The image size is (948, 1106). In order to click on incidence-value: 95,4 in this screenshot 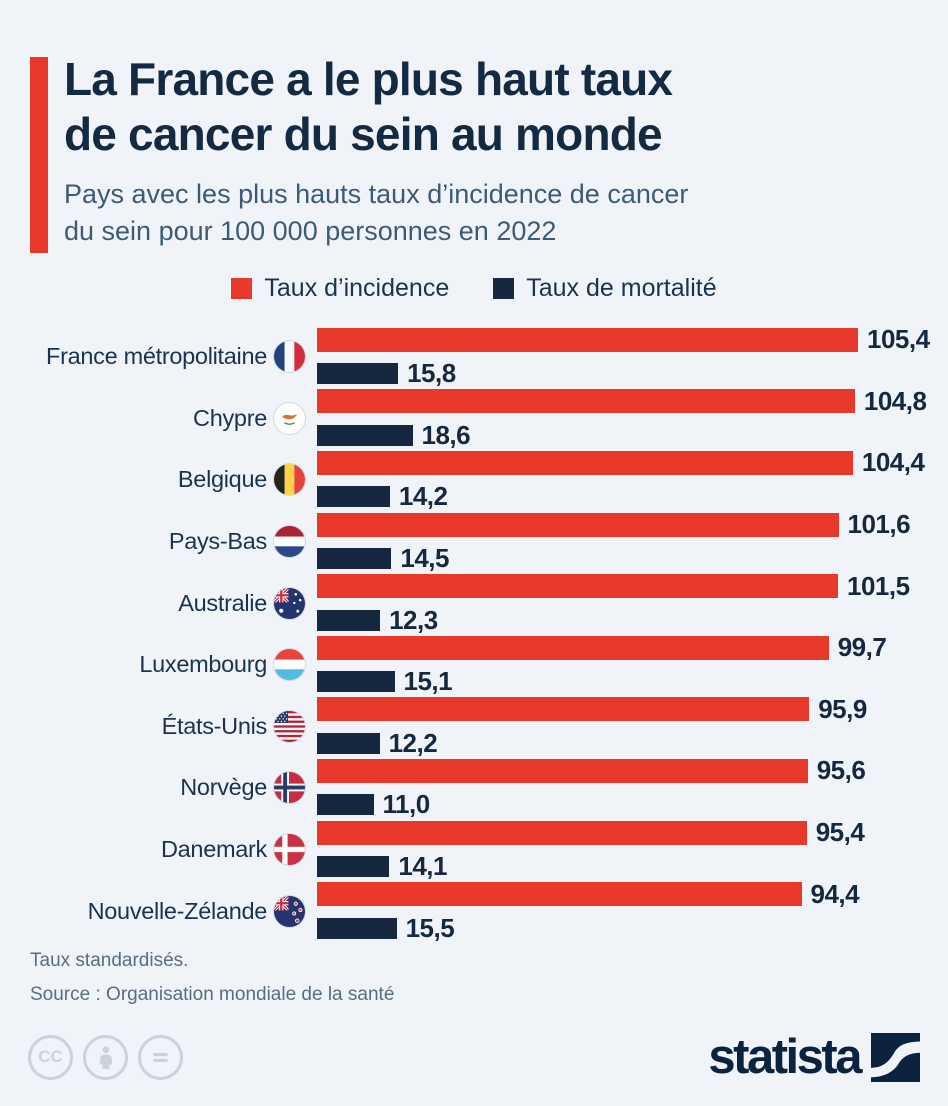, I will do `click(840, 832)`.